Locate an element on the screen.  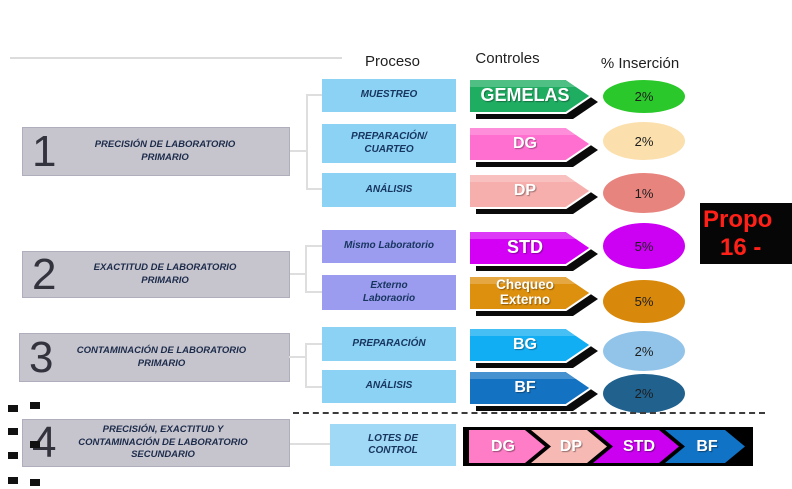
section-title-3: CONTAMINACIÓN DE LABORATORIO PRIMARIO is located at coordinates (161, 357).